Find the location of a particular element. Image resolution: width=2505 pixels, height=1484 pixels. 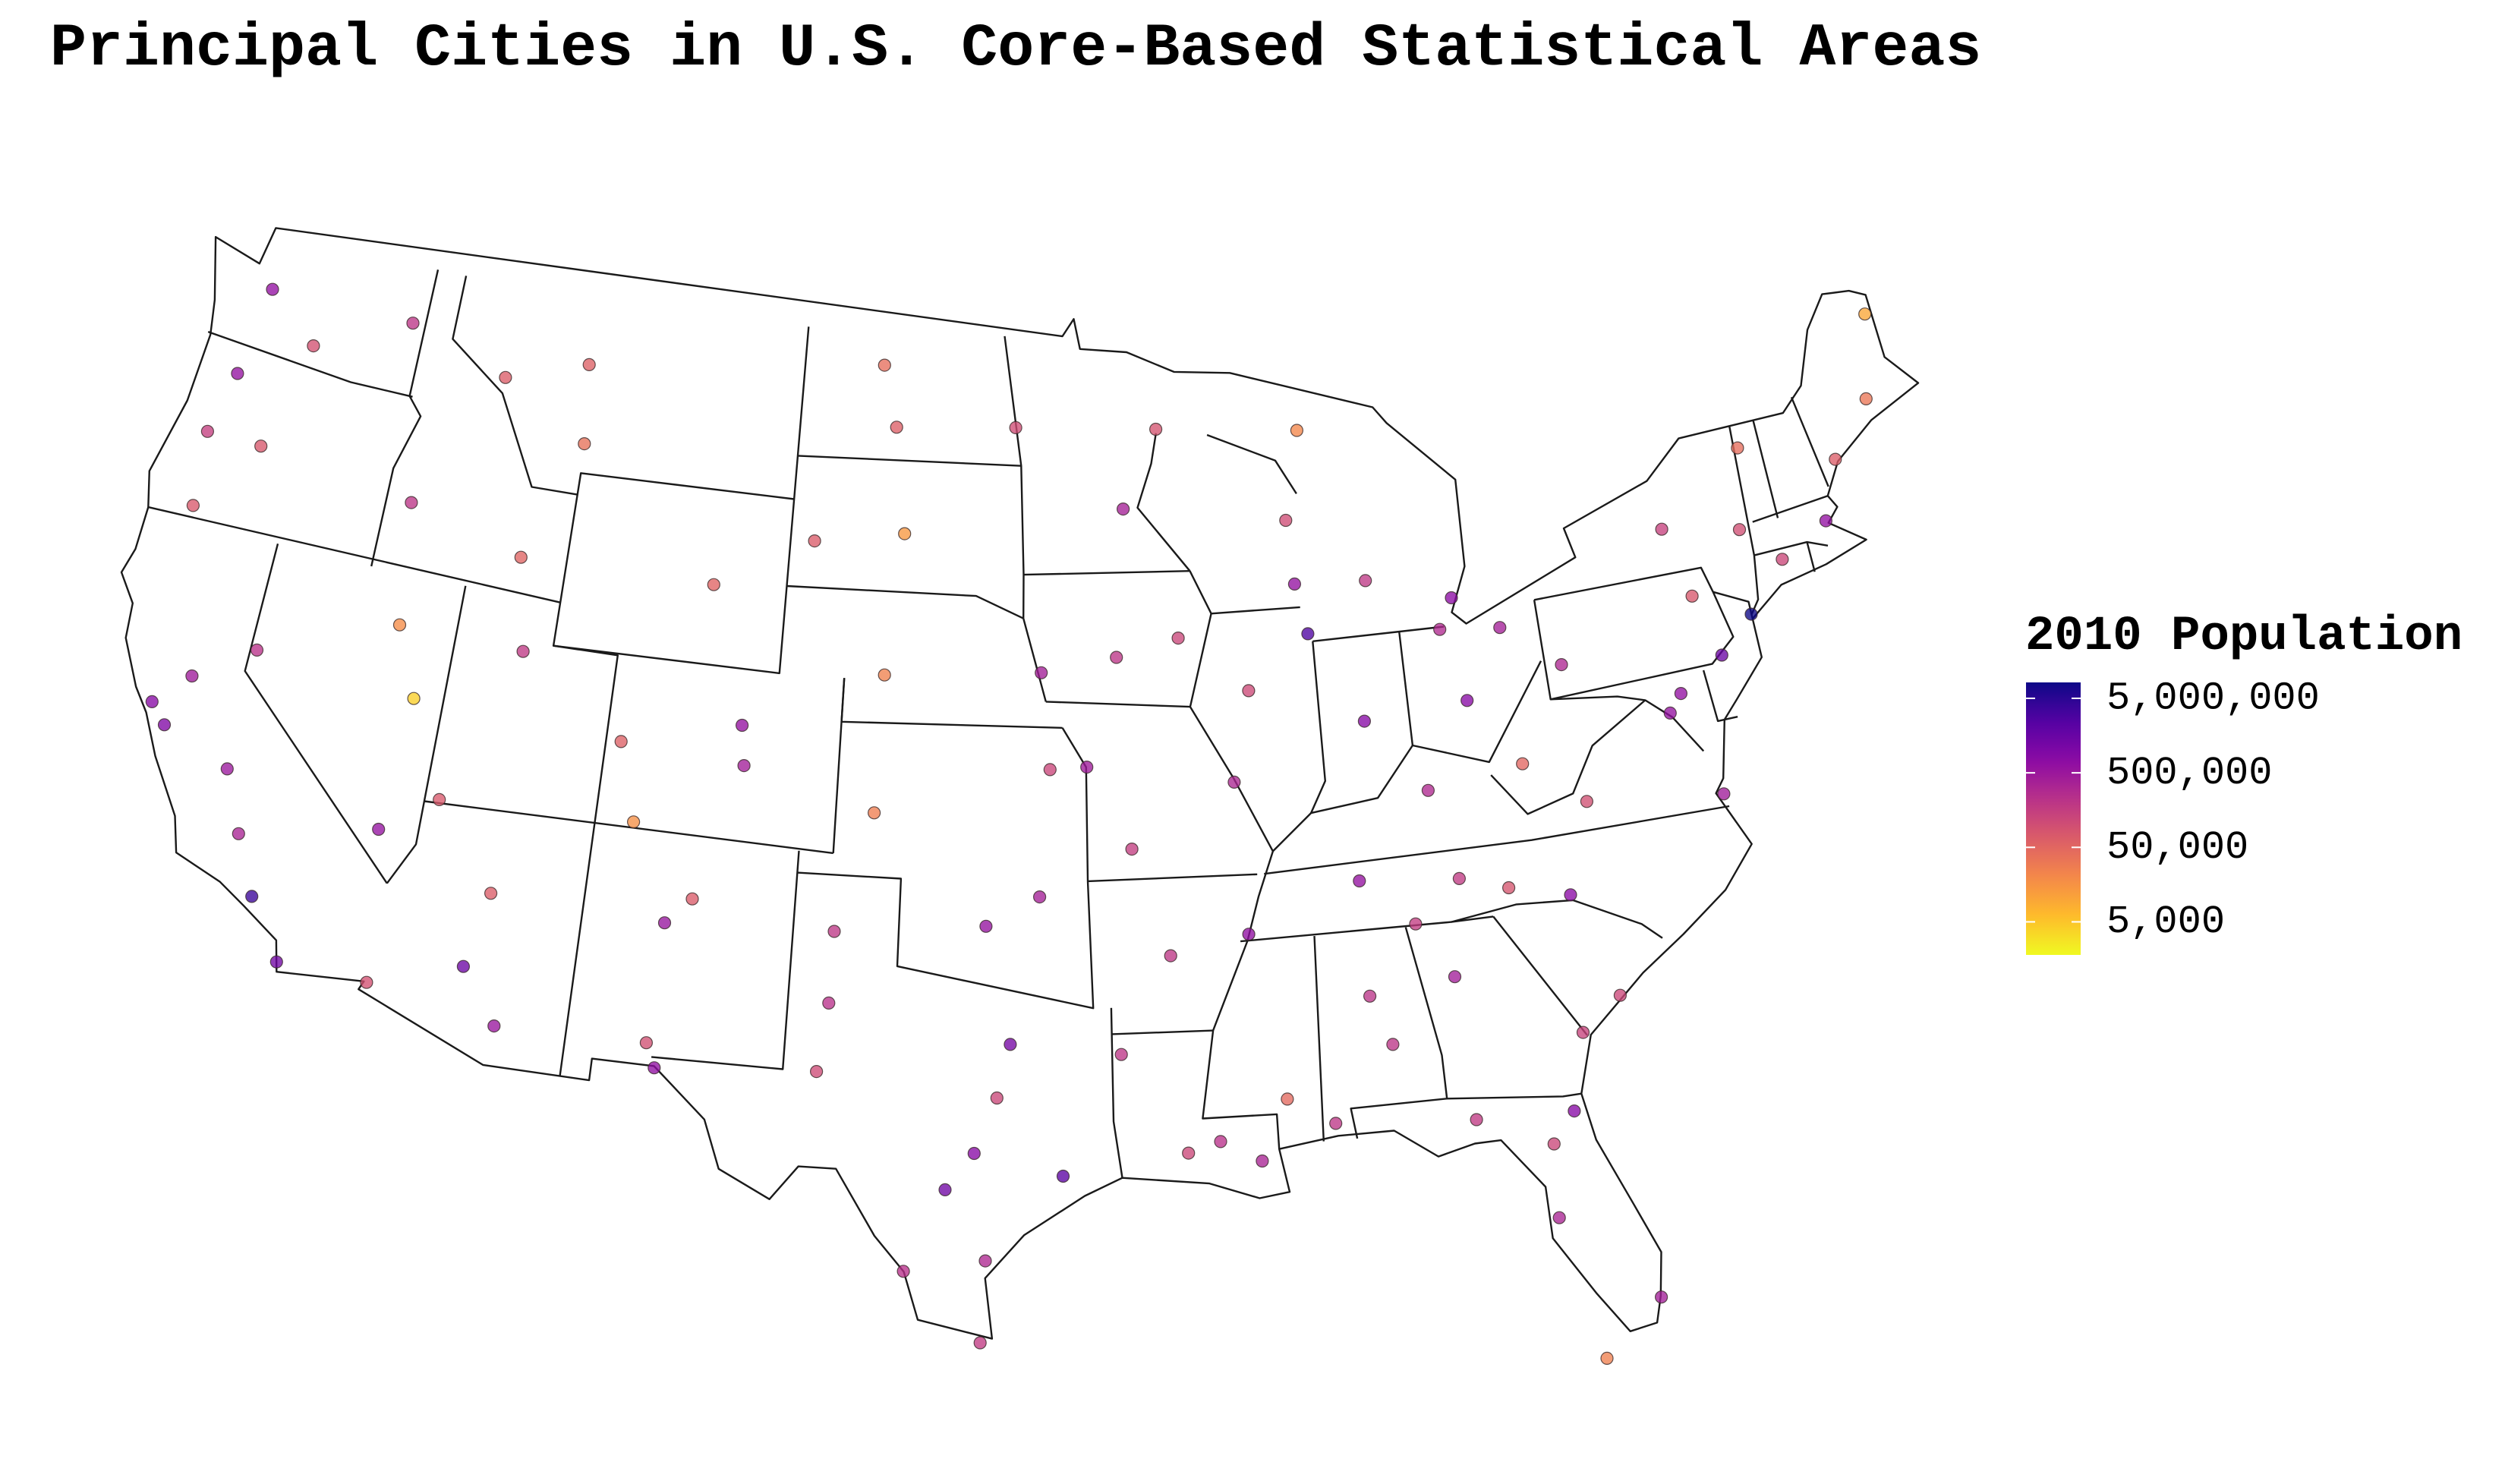

colorbar-tick-label: 5,000,000 is located at coordinates (2213, 698).